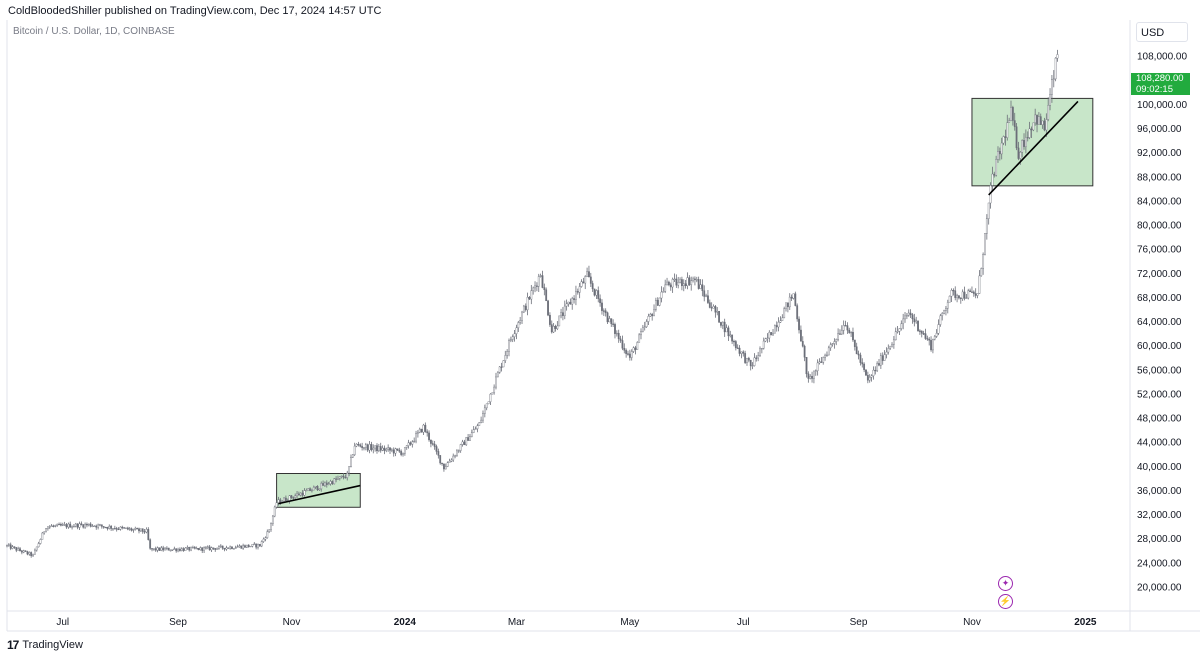 This screenshot has height=657, width=1200. Describe the element at coordinates (1160, 84) in the screenshot. I see `last-price-tag: 108,280.00 09:02:15` at that location.